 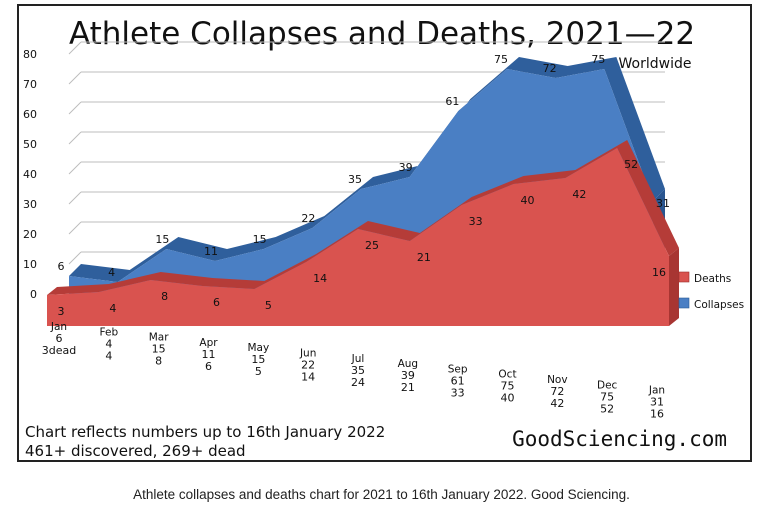 What do you see at coordinates (30, 264) in the screenshot?
I see `y-tick-label: 10` at bounding box center [30, 264].